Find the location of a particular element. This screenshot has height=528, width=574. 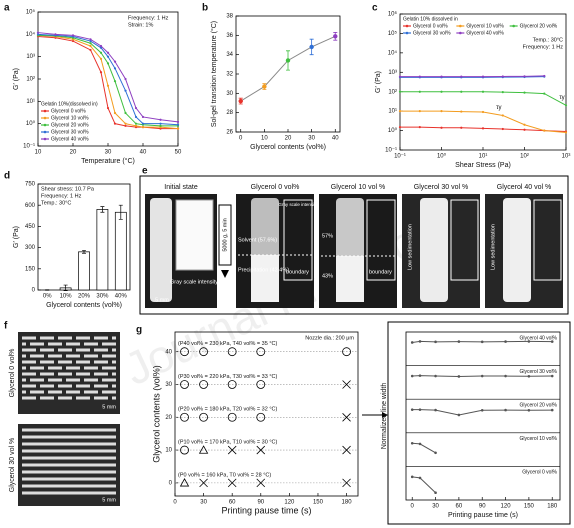

y-tick-label: 10⁵ is located at coordinates (31, 12).